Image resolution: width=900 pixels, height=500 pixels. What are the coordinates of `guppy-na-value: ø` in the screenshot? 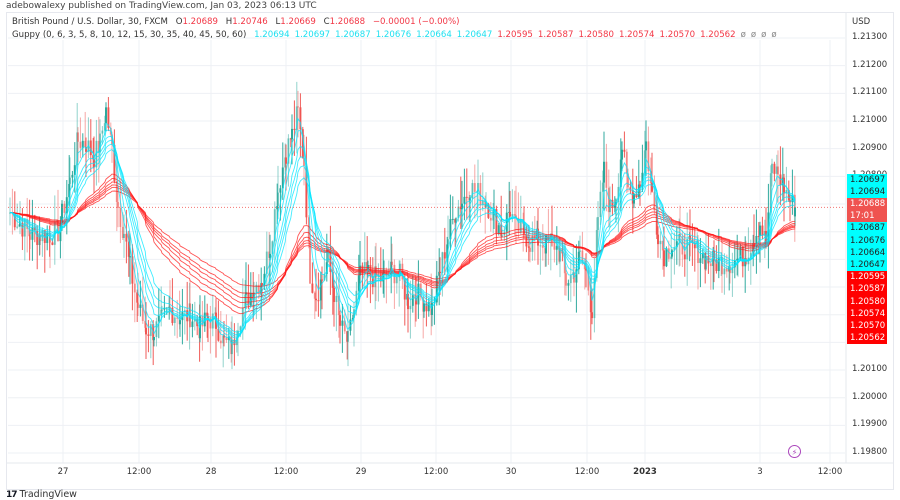 It's located at (743, 35).